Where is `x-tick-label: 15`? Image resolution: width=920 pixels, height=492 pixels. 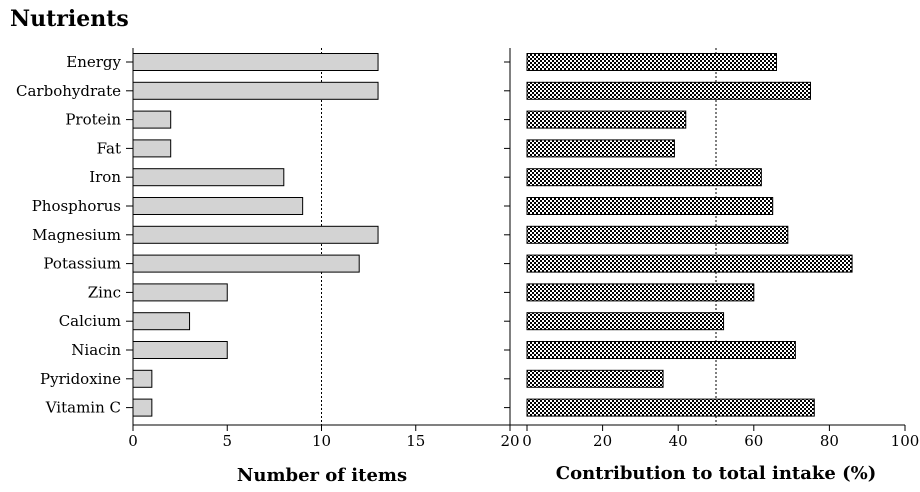
x-tick-label: 15 is located at coordinates (415, 441).